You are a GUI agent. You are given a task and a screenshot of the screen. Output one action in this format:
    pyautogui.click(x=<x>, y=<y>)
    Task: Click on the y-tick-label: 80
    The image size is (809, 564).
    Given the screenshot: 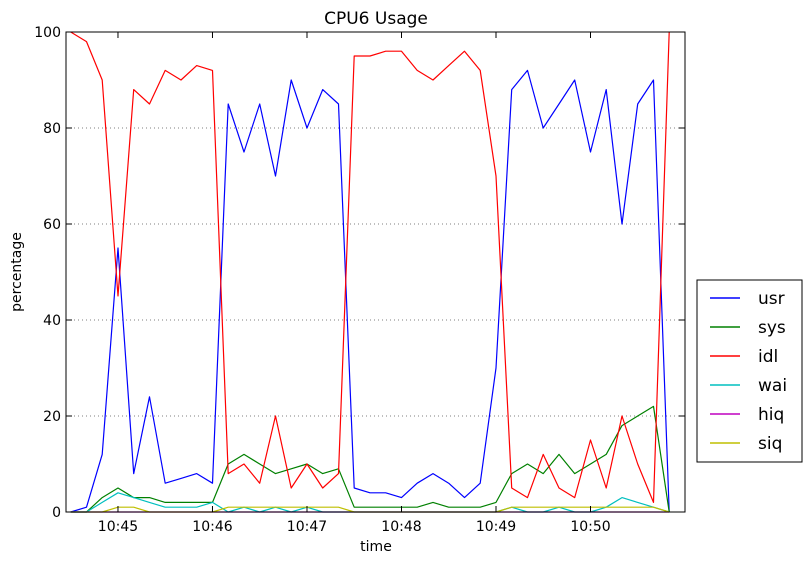 What is the action you would take?
    pyautogui.click(x=52, y=129)
    